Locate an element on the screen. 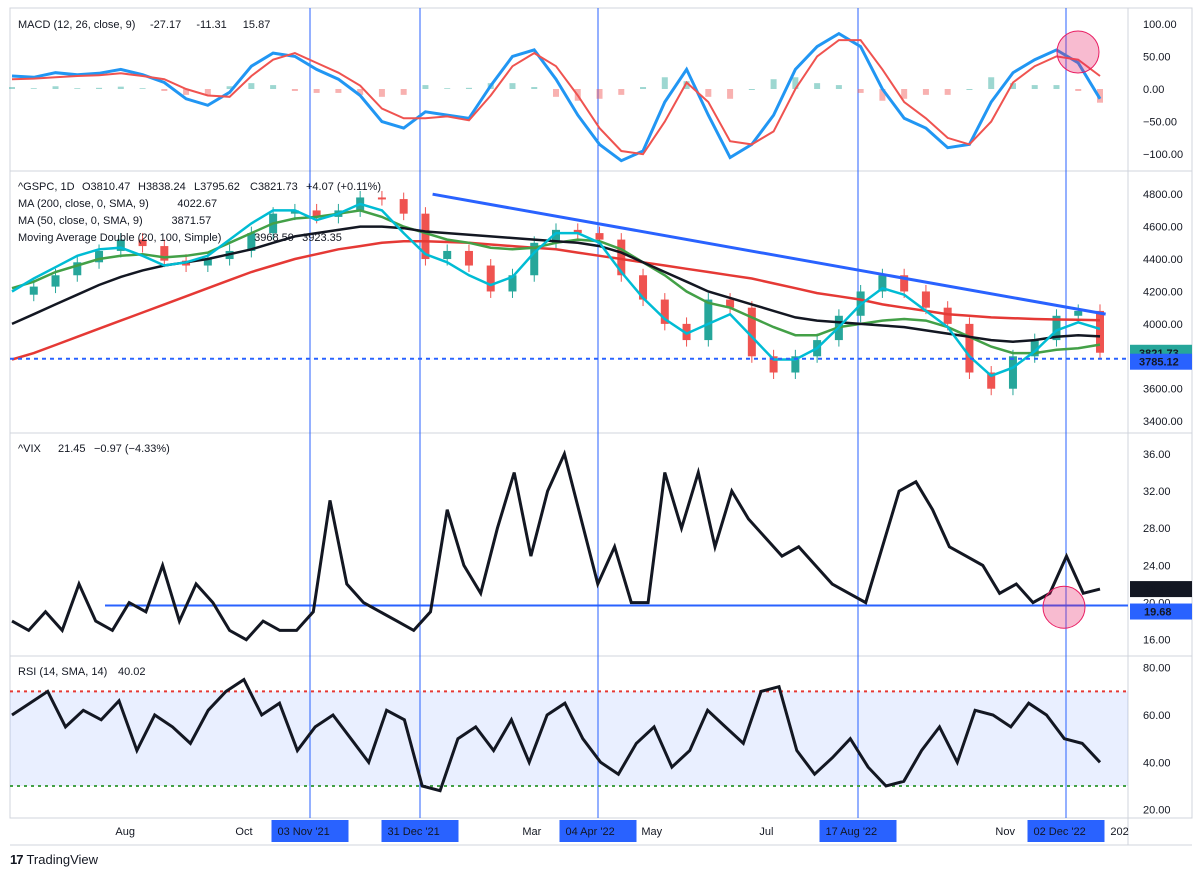  y-axis-tick-label: 4800.00 is located at coordinates (1163, 195).